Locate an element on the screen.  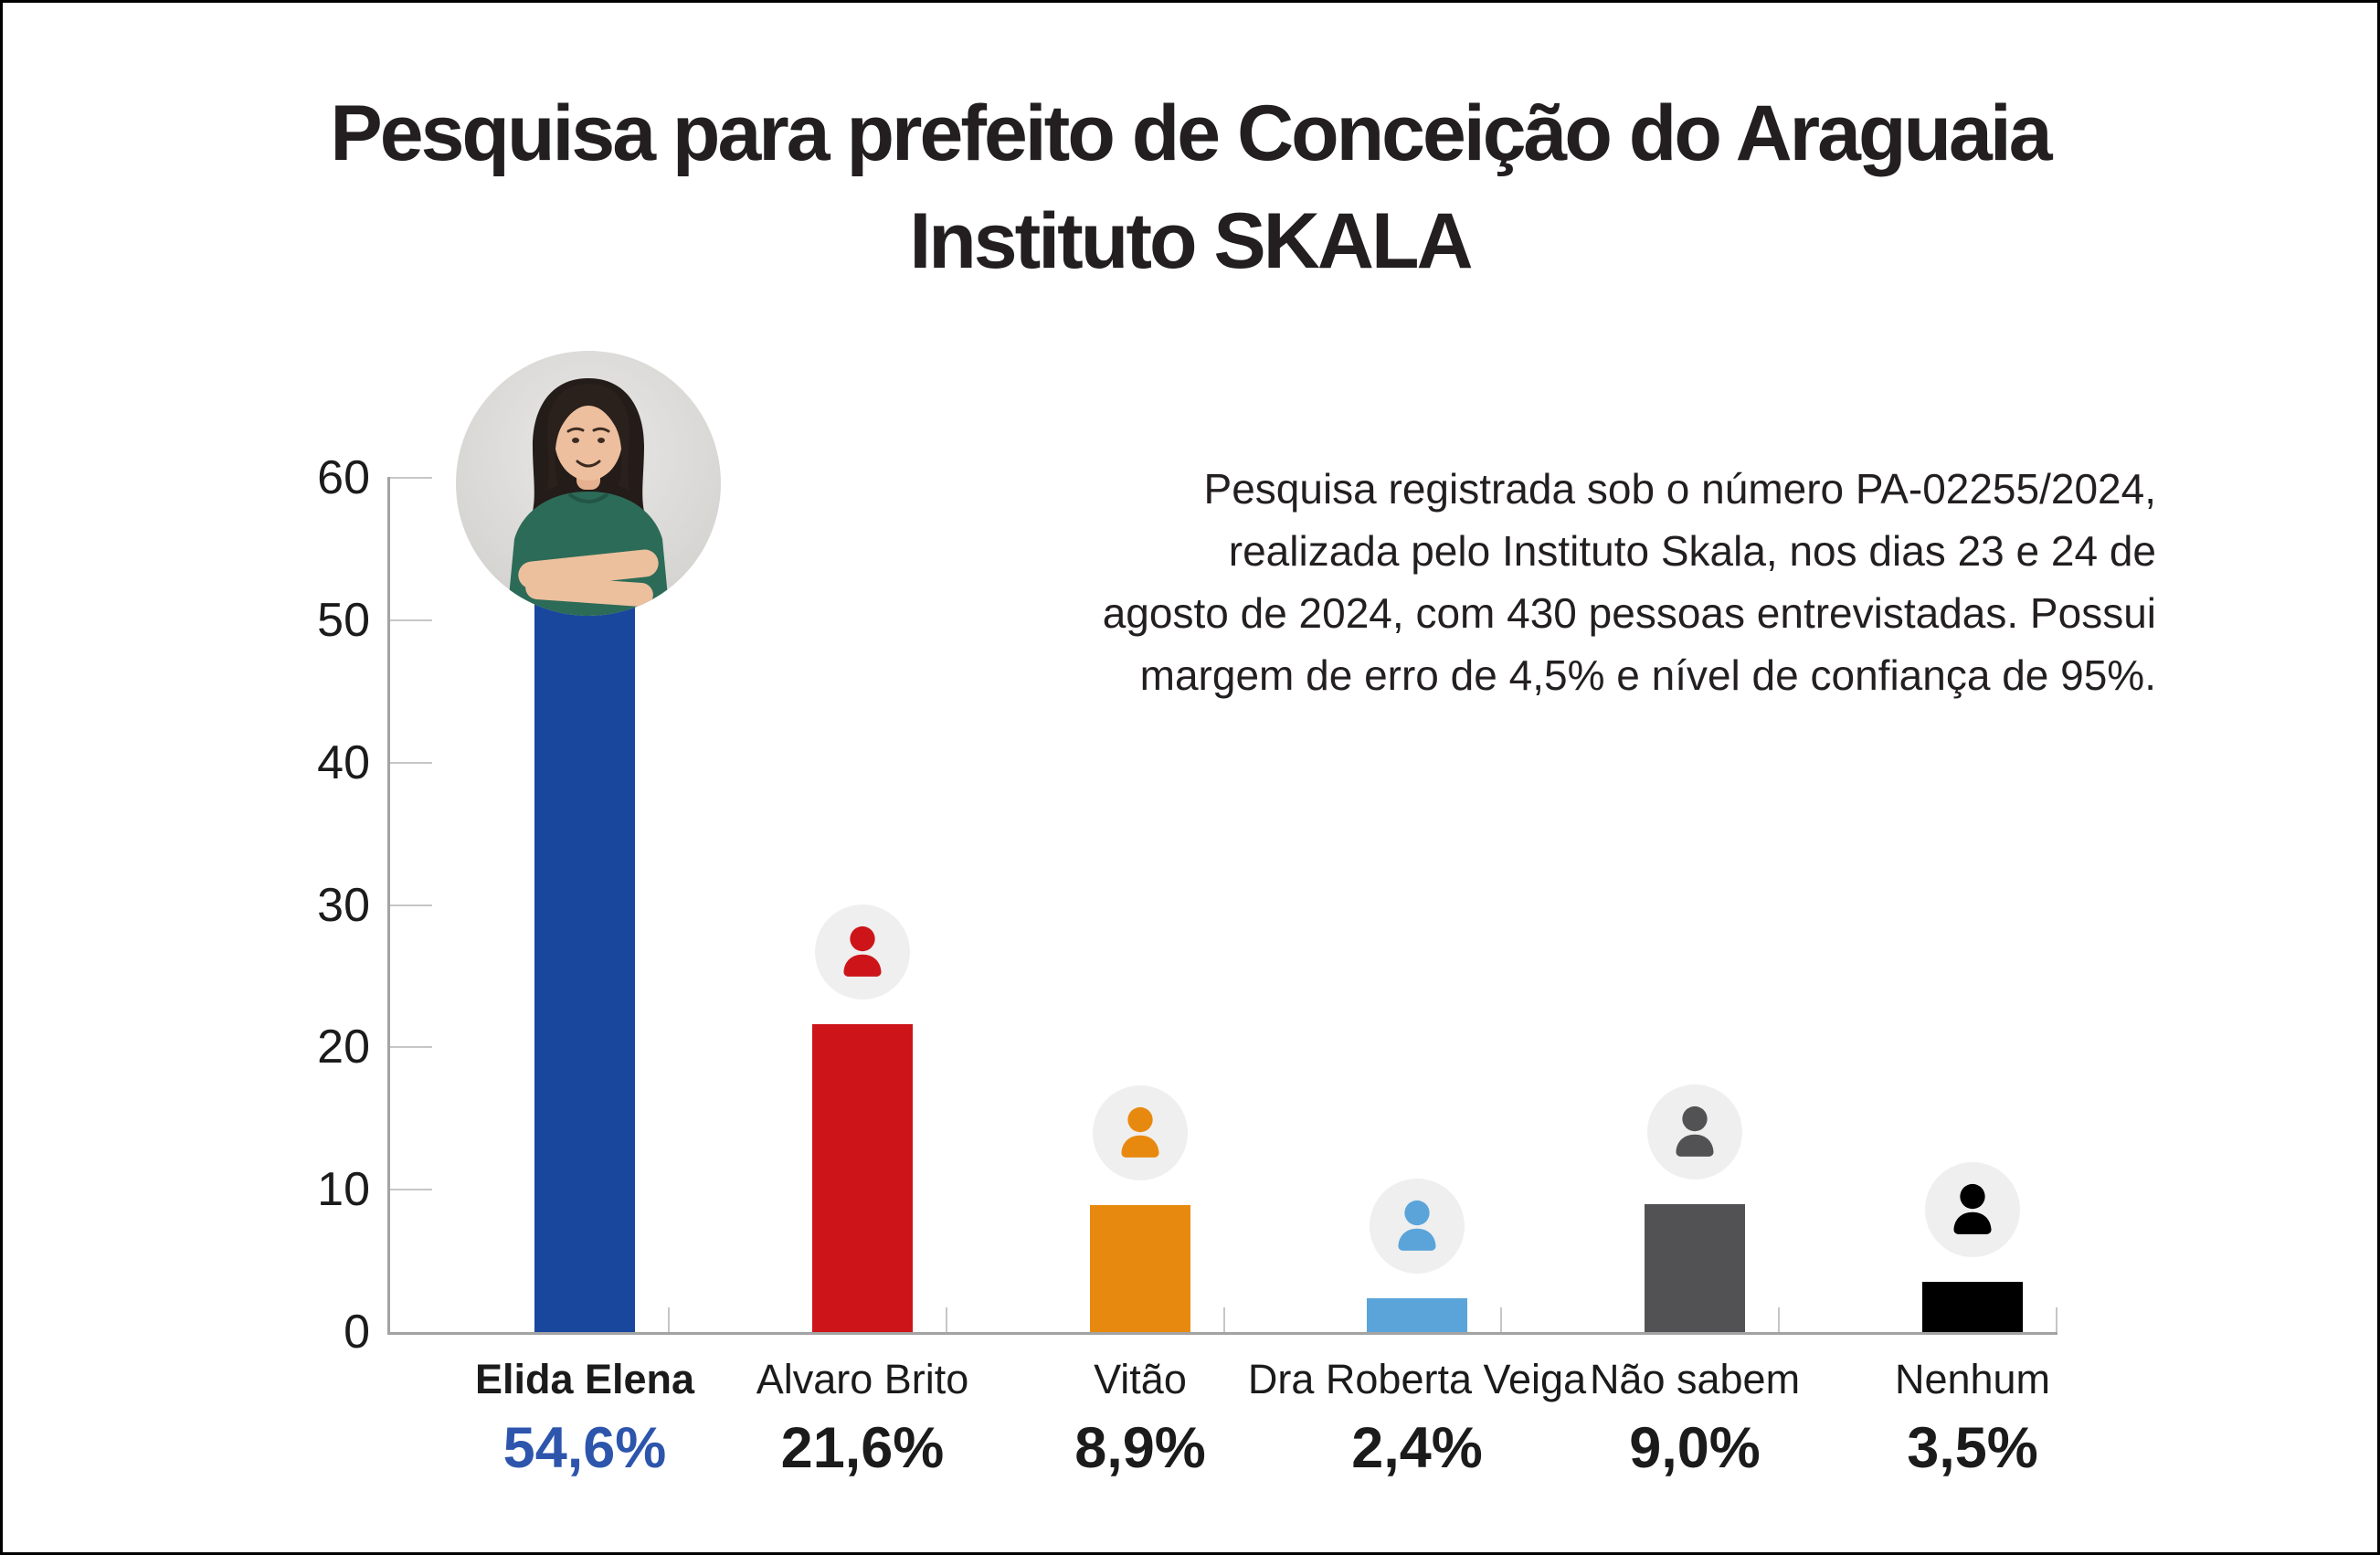
candidate-share-vit-o: 8,9% is located at coordinates (1140, 1448).